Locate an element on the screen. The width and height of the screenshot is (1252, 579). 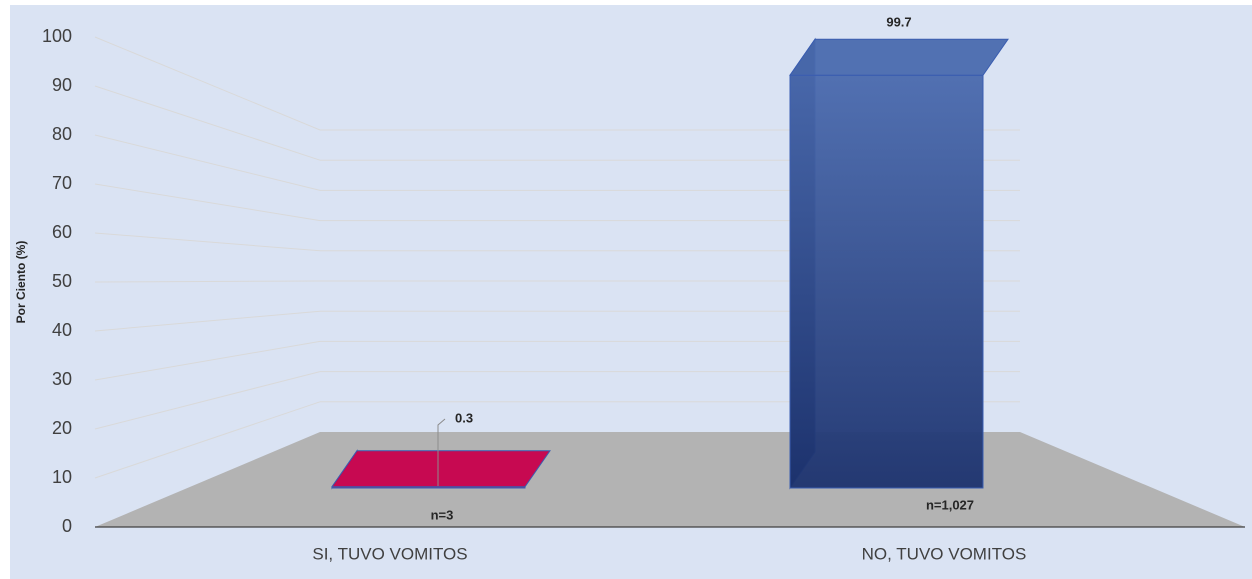
y-tick-label: 10 is located at coordinates (62, 477).